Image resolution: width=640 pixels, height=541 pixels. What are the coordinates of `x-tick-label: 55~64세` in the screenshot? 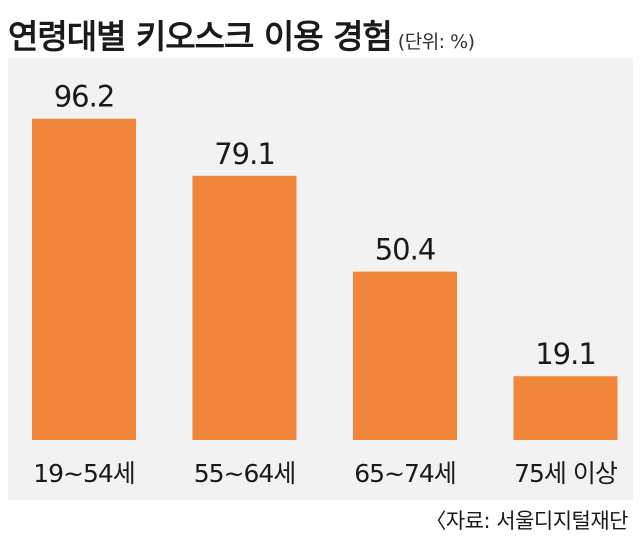 It's located at (245, 473).